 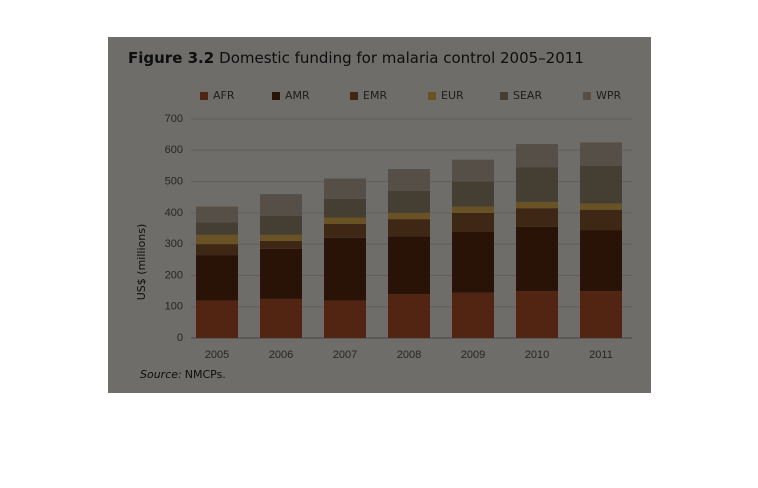 What do you see at coordinates (174, 213) in the screenshot?
I see `y-tick-label: 400` at bounding box center [174, 213].